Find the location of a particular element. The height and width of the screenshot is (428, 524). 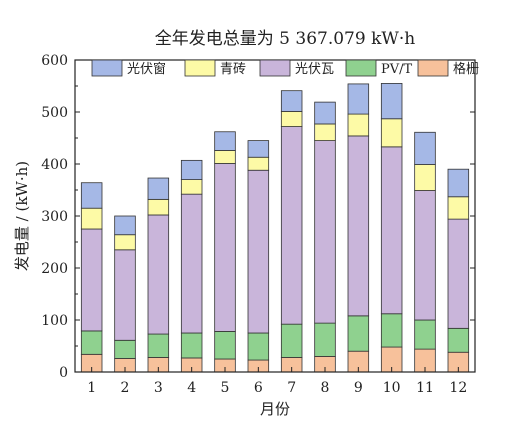

y-tick-label: 300 is located at coordinates (54, 217).